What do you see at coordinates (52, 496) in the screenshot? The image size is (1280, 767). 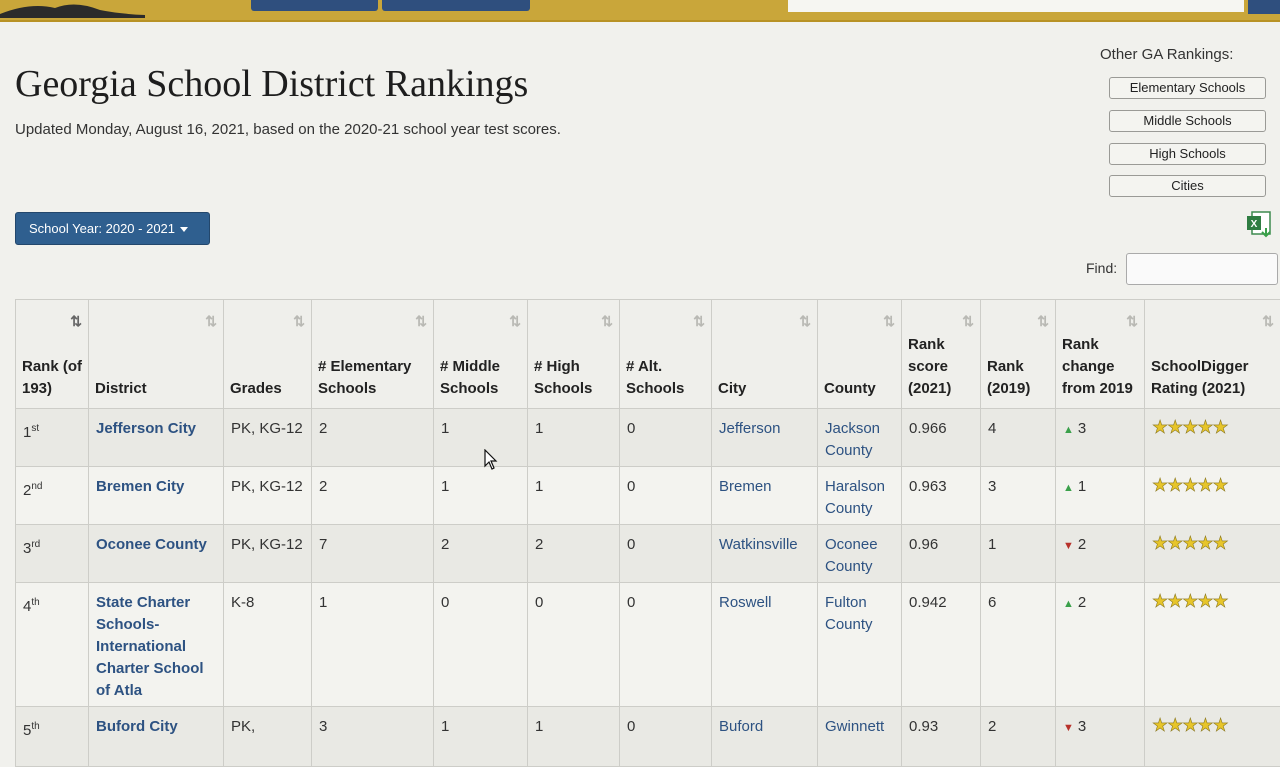 I see `rank-cell: 2nd` at bounding box center [52, 496].